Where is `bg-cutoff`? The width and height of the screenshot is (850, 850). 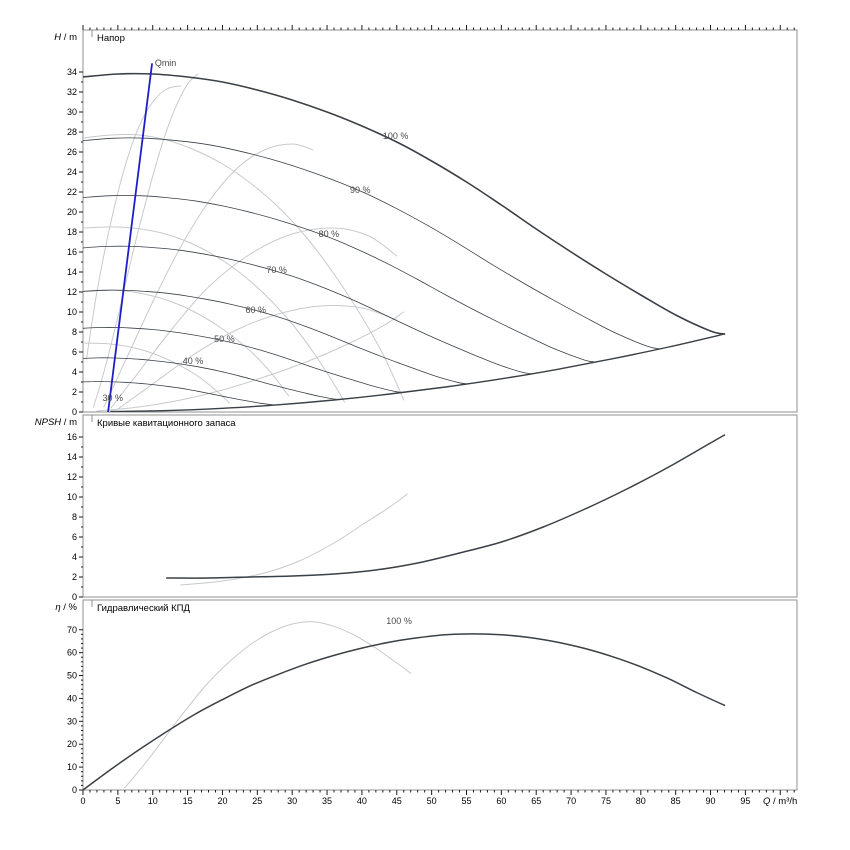 bg-cutoff is located at coordinates (250, 361).